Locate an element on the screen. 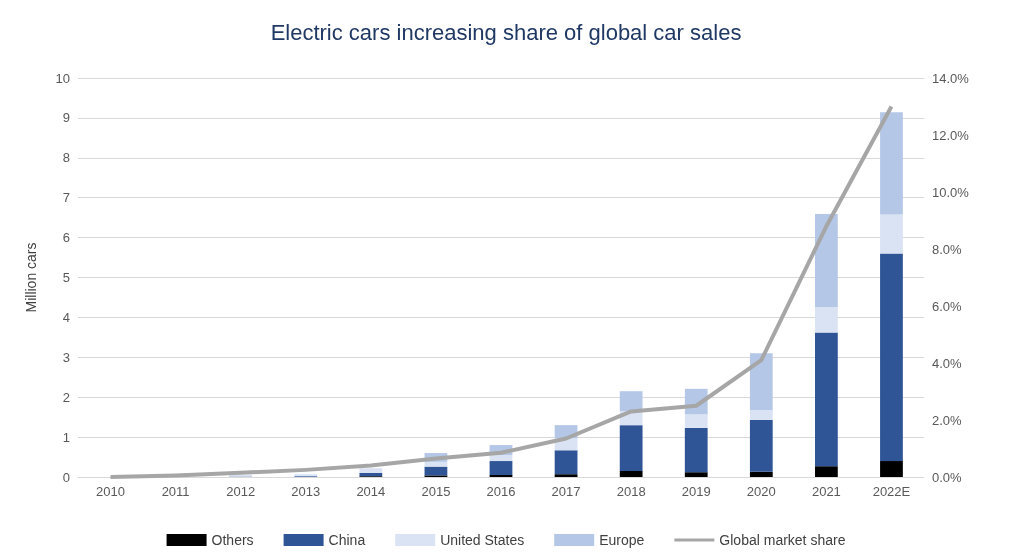  x-tick-label: 2012 is located at coordinates (241, 491).